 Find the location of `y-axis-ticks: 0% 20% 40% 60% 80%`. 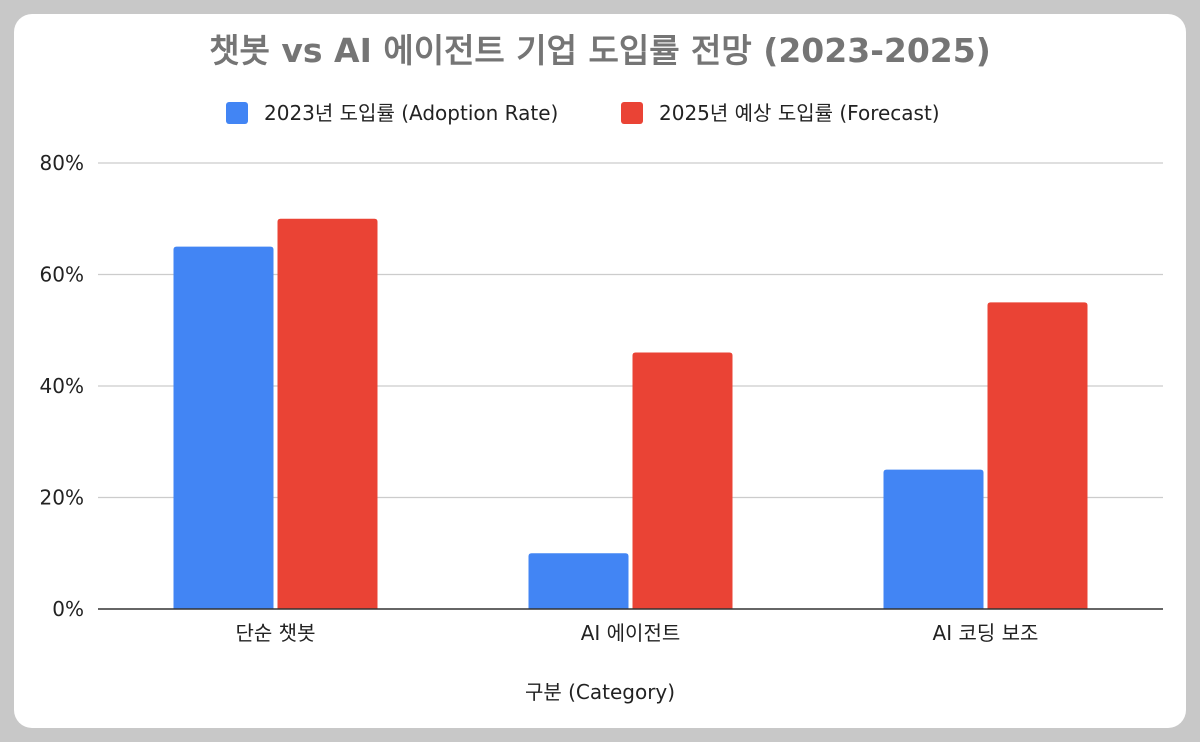

y-axis-ticks: 0% 20% 40% 60% 80% is located at coordinates (62, 386).